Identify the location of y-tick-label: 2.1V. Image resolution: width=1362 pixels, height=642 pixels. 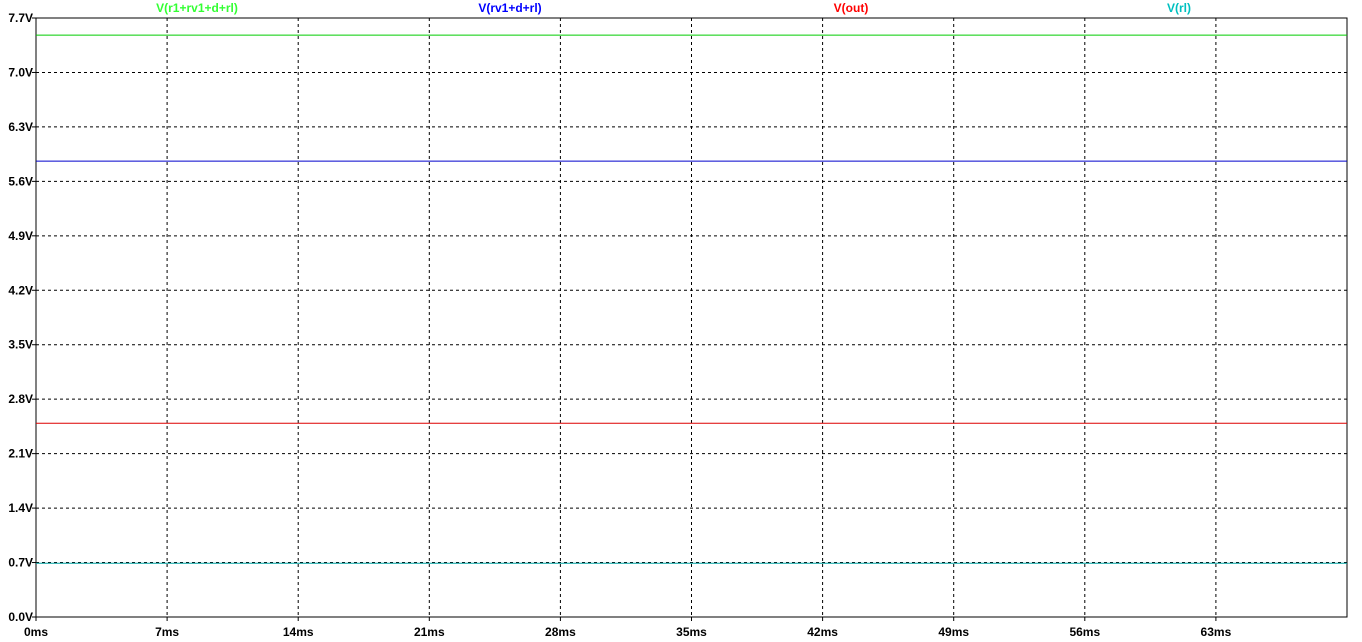
(20, 454).